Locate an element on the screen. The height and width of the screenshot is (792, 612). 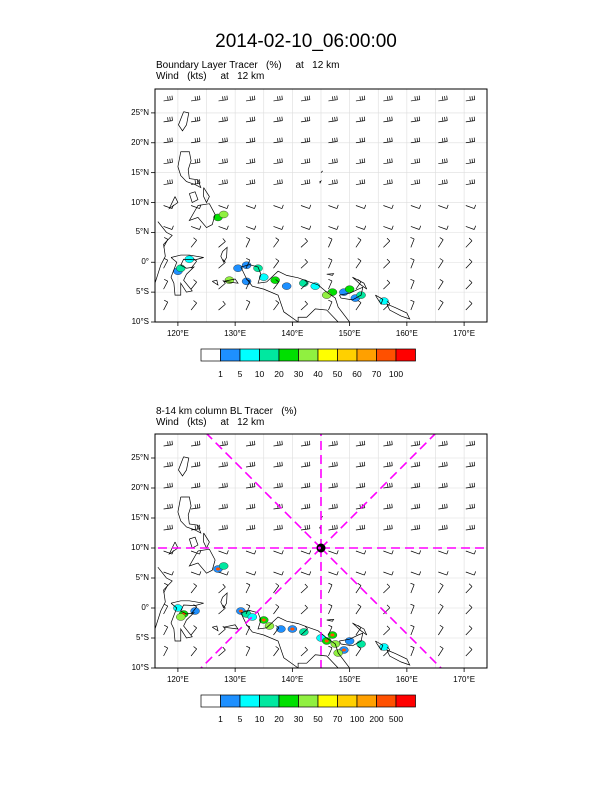
lon-tick-label: 150°E is located at coordinates (349, 333).